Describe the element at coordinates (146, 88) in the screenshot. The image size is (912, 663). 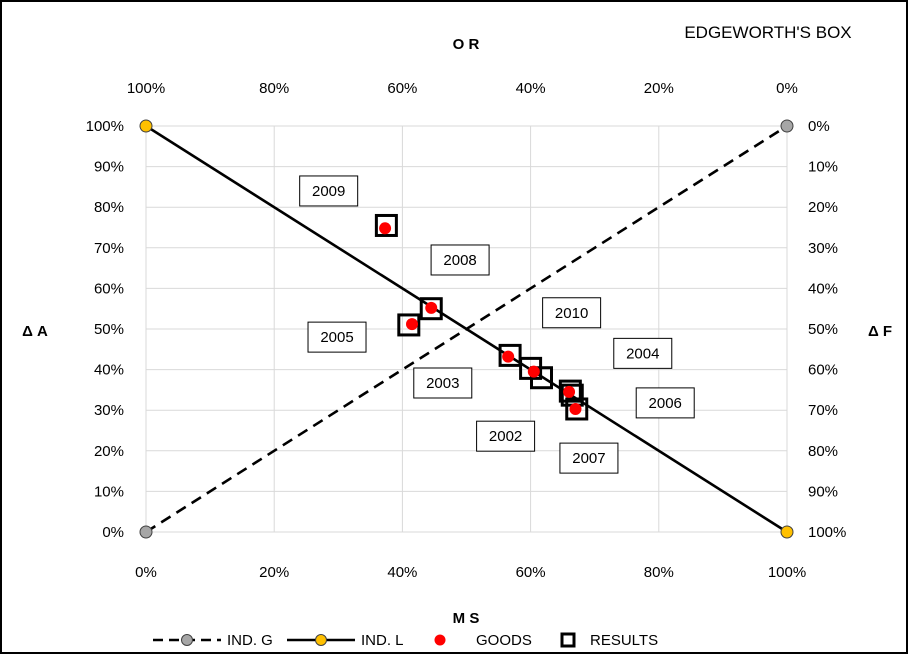
I see `top-tick-label: 100%` at that location.